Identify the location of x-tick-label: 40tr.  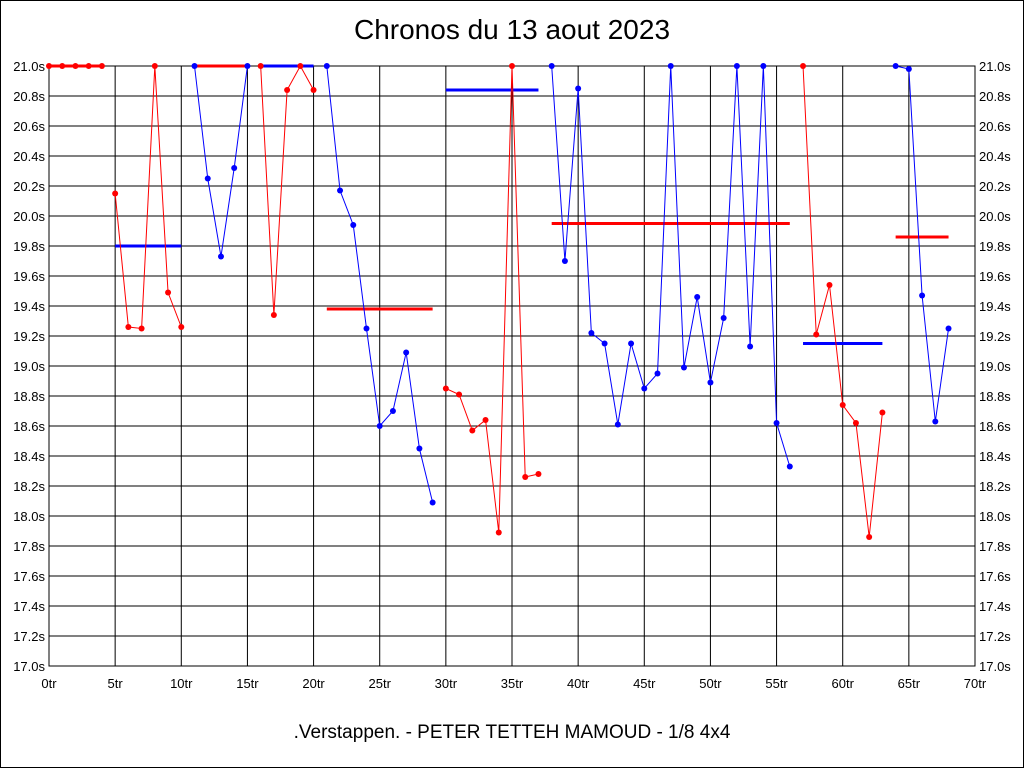
(578, 683).